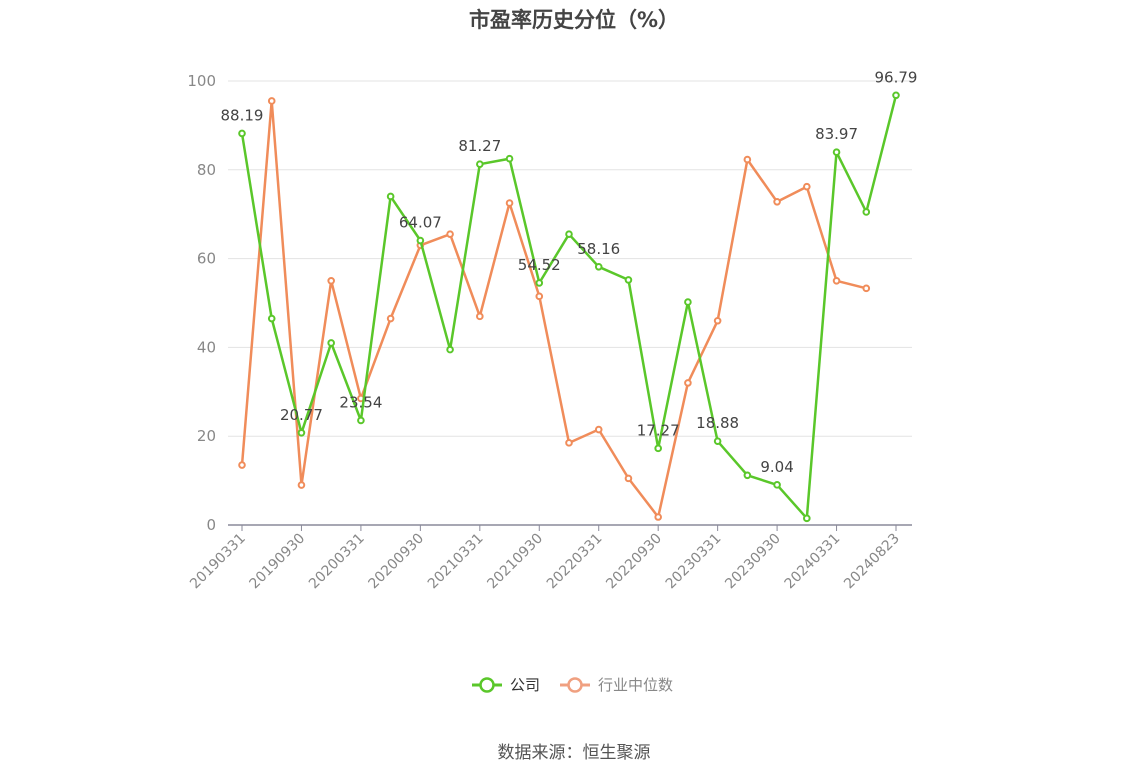 The image size is (1148, 776). I want to click on data-source: 数据来源：恒生聚源, so click(574, 753).